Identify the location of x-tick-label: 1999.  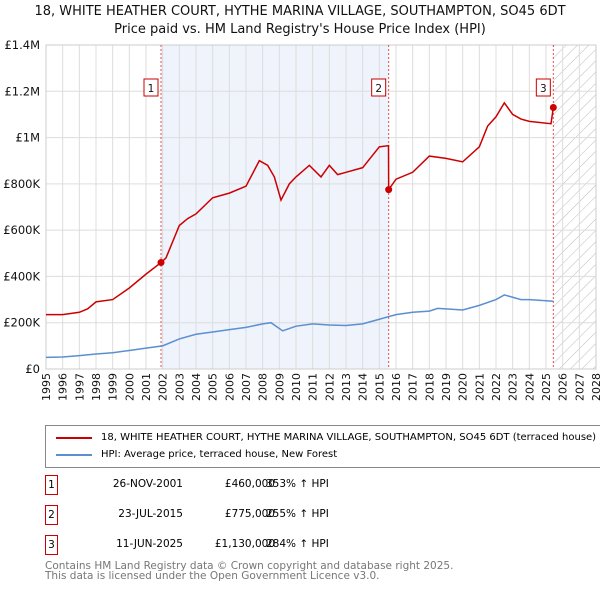
(113, 387).